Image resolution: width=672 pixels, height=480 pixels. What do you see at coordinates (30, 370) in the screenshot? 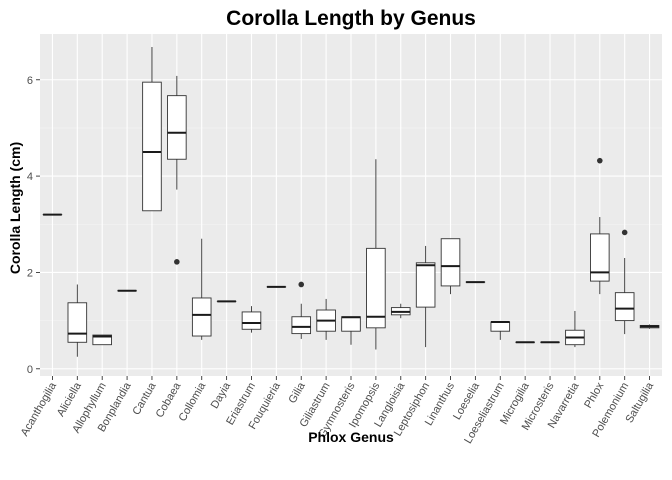
I see `y-tick-label: 0` at bounding box center [30, 370].